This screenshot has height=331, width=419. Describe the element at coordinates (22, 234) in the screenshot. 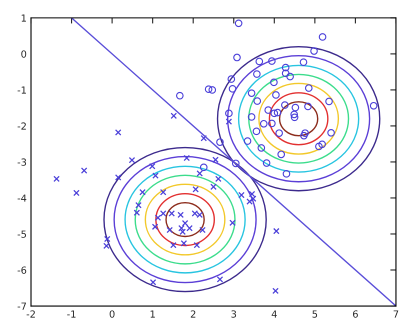

I see `y-tick-label: -5` at that location.